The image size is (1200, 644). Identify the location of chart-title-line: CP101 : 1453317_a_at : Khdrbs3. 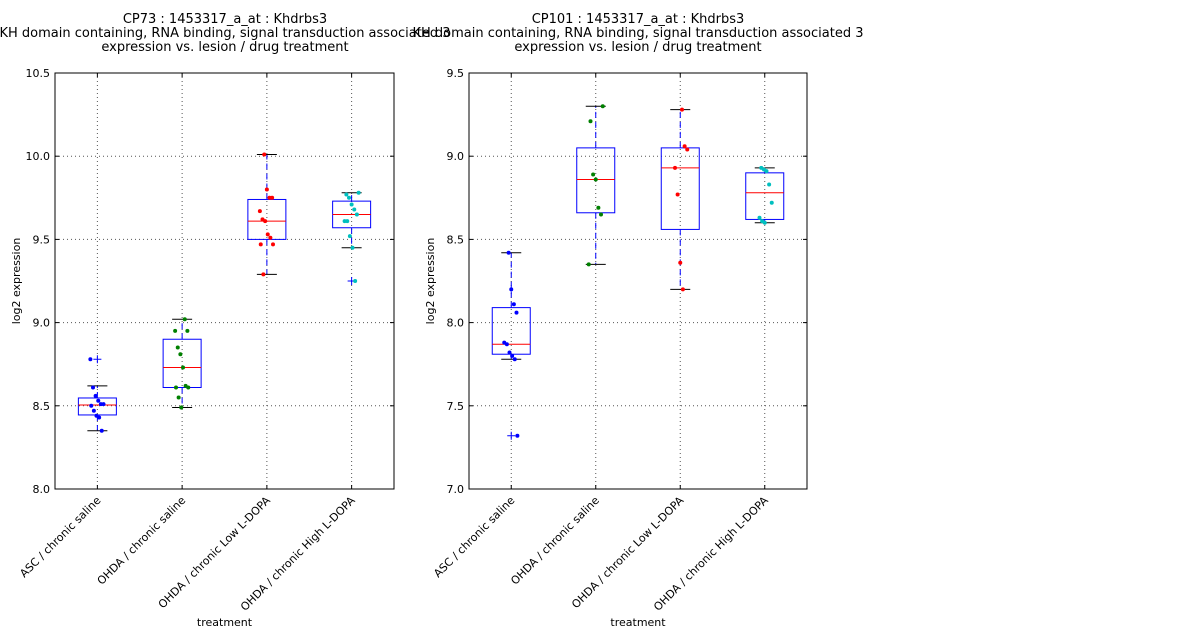
(638, 19).